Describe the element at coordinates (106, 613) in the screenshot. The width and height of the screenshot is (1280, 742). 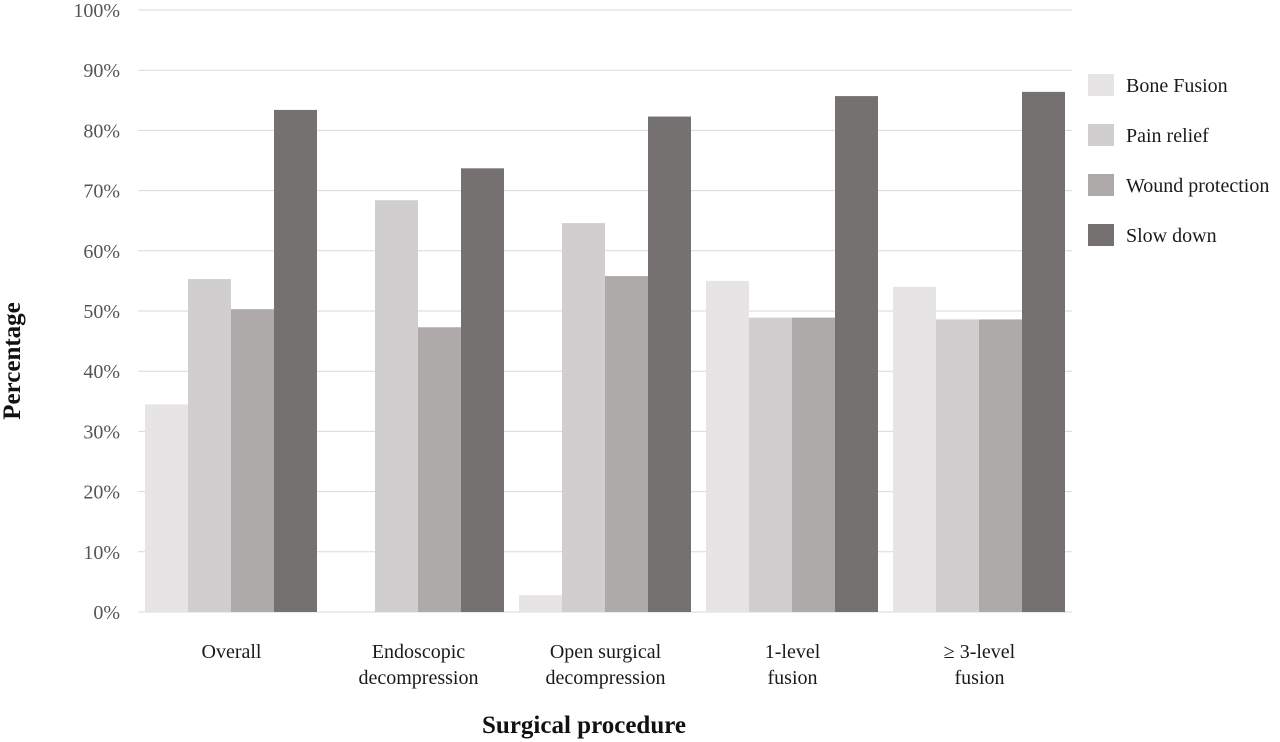
I see `y-tick-label: 0%` at that location.